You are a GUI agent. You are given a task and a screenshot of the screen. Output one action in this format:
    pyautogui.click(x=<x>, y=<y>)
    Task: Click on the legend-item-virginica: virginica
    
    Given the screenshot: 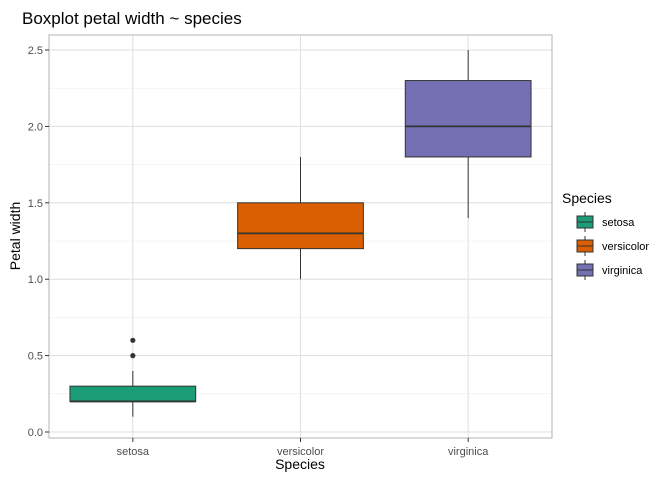 What is the action you would take?
    pyautogui.click(x=609, y=270)
    